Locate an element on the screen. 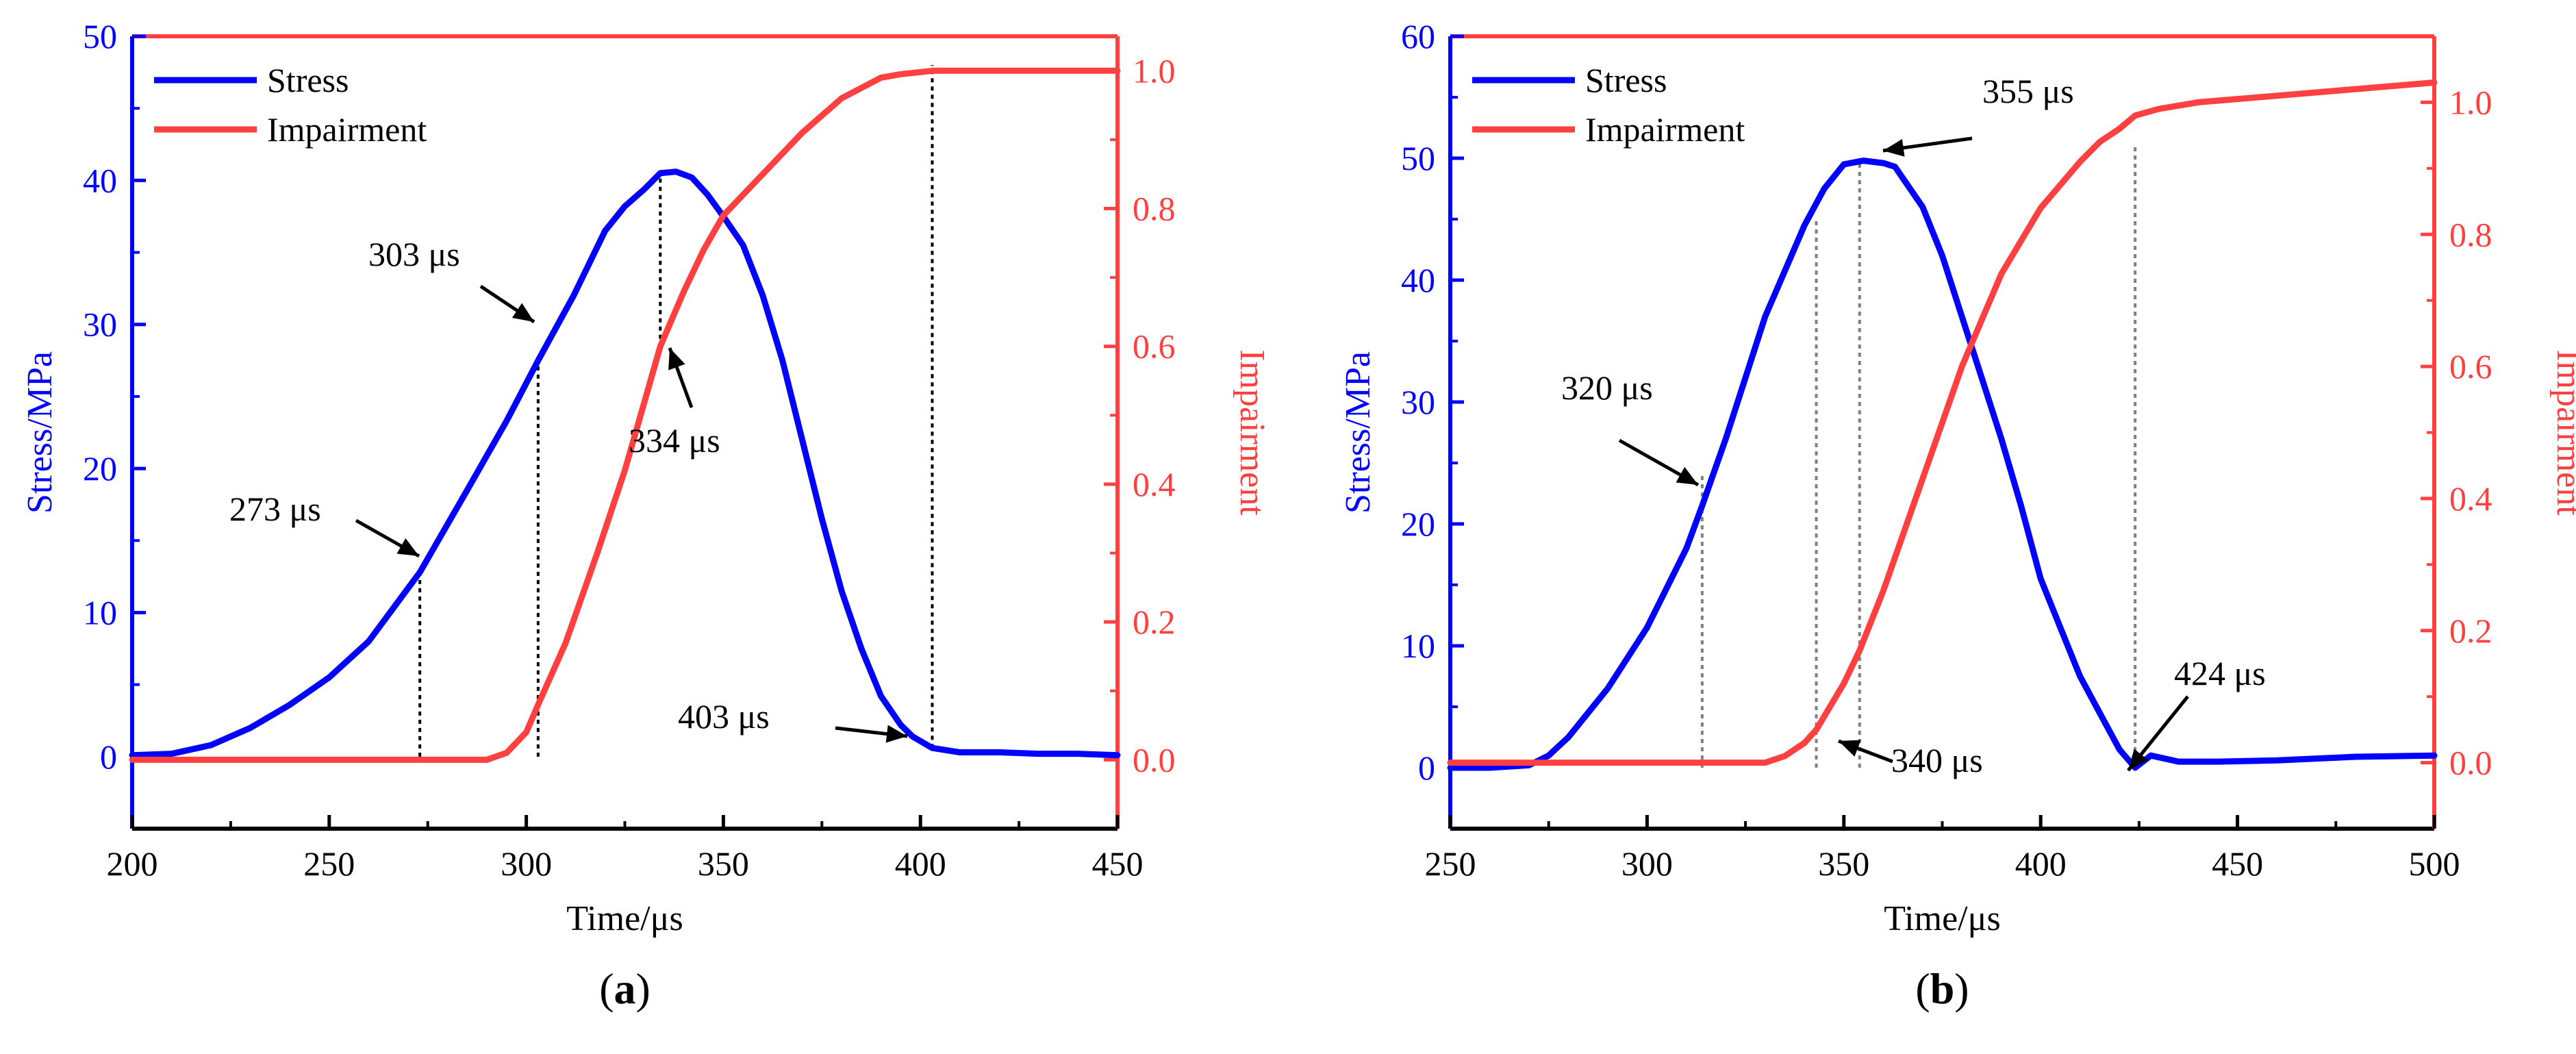  annotation-label: 303 μs is located at coordinates (414, 254).